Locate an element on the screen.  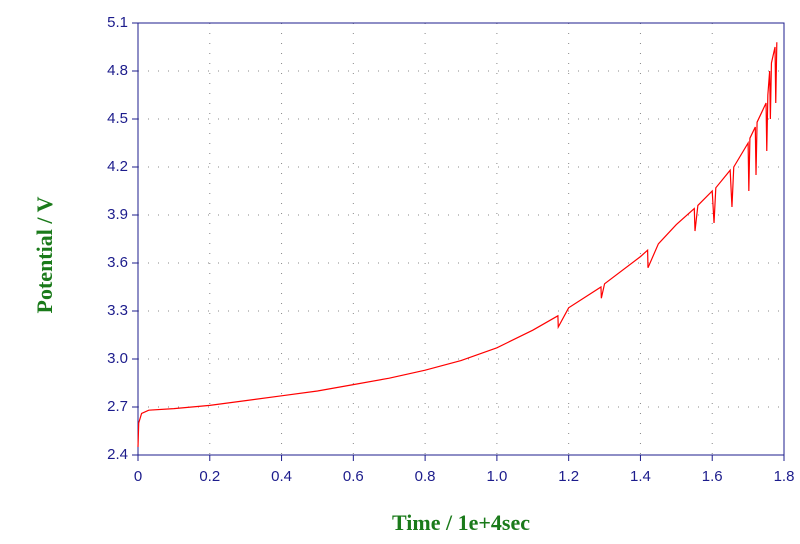
x-tick-label: 0.2 is located at coordinates (209, 476).